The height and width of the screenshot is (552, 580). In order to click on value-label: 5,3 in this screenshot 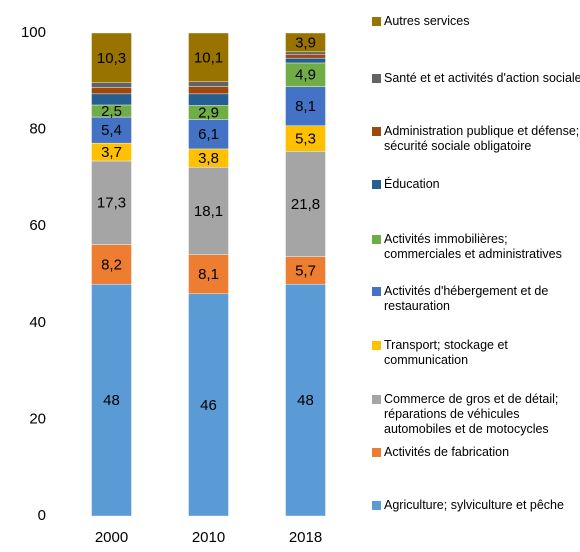, I will do `click(305, 139)`.